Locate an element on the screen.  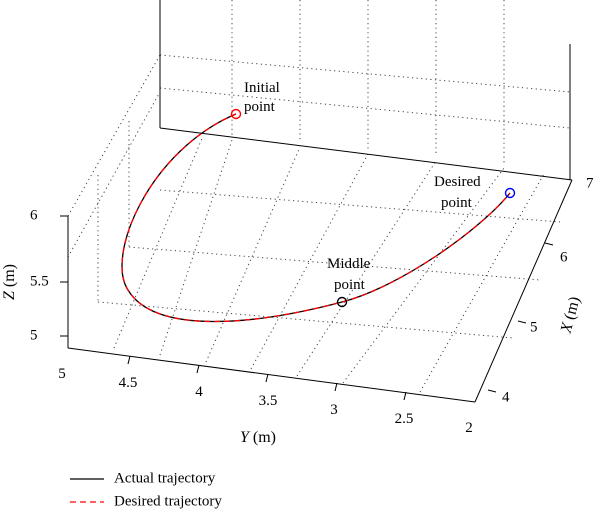
legend-label-desired: Desired trajectory is located at coordinates (168, 501).